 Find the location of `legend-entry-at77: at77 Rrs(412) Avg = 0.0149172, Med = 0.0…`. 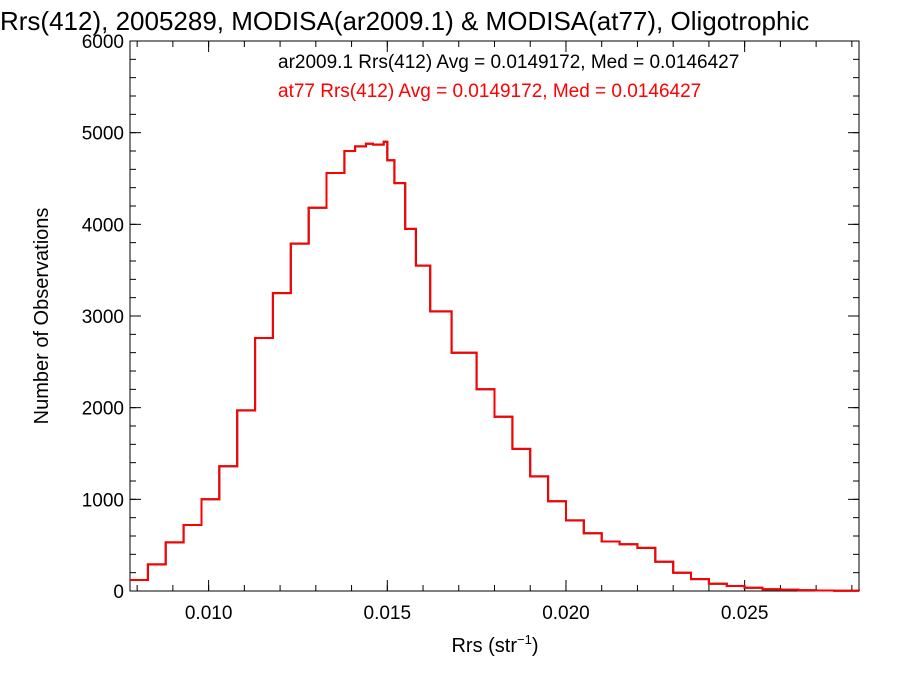

legend-entry-at77: at77 Rrs(412) Avg = 0.0149172, Med = 0.0… is located at coordinates (489, 91).